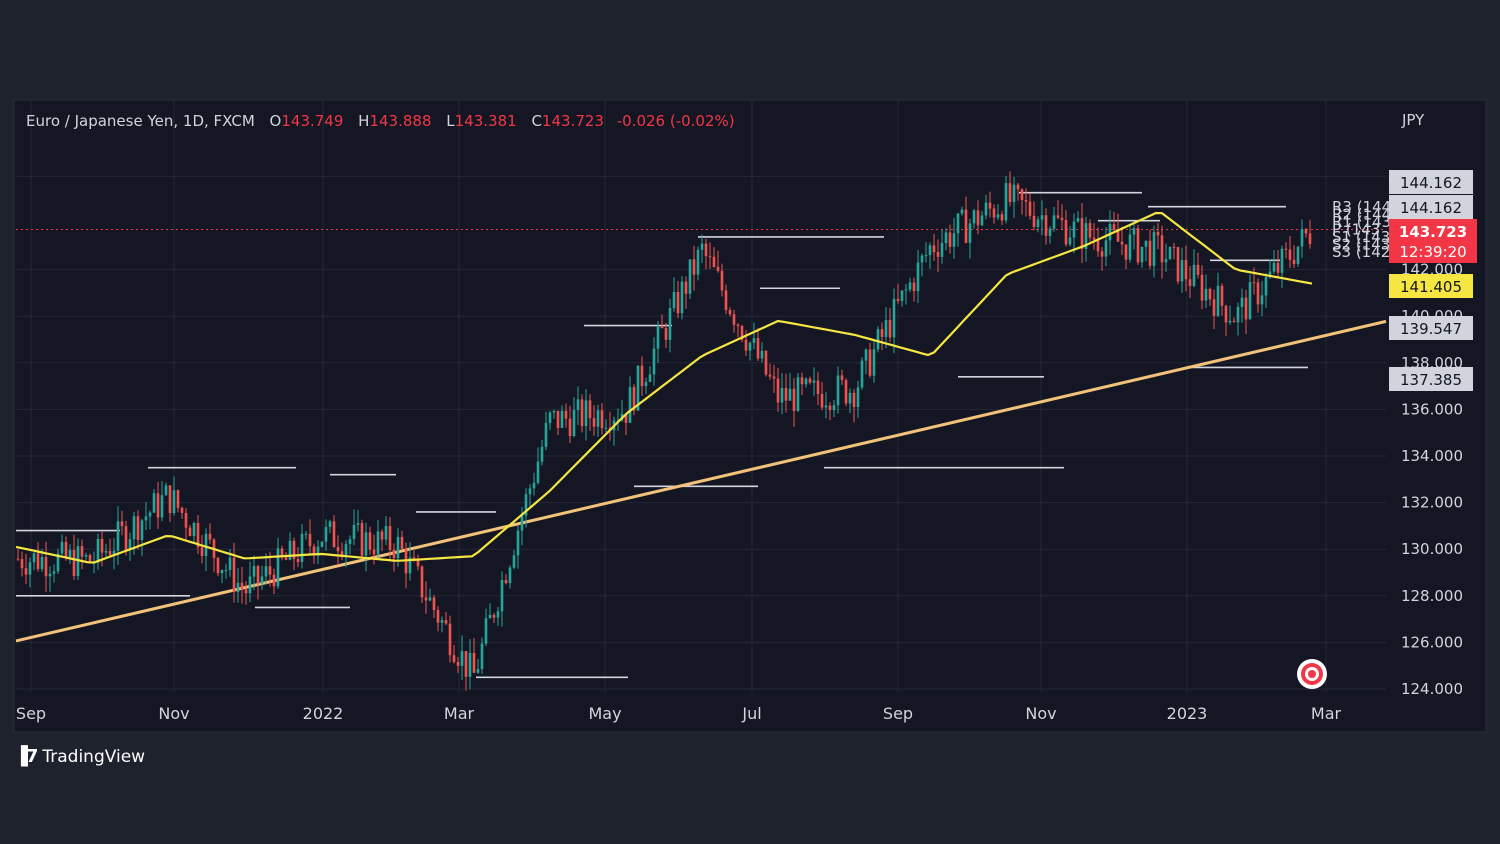 This screenshot has height=844, width=1500. I want to click on x-axis-ticks: Sep Nov 2022 Mar May Jul Sep Nov 2023 Mar, so click(679, 713).